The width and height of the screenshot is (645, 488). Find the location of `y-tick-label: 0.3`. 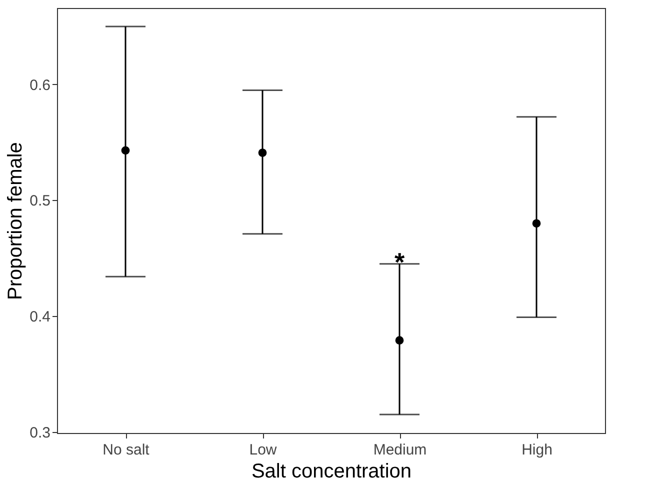

y-tick-label: 0.3 is located at coordinates (40, 433).